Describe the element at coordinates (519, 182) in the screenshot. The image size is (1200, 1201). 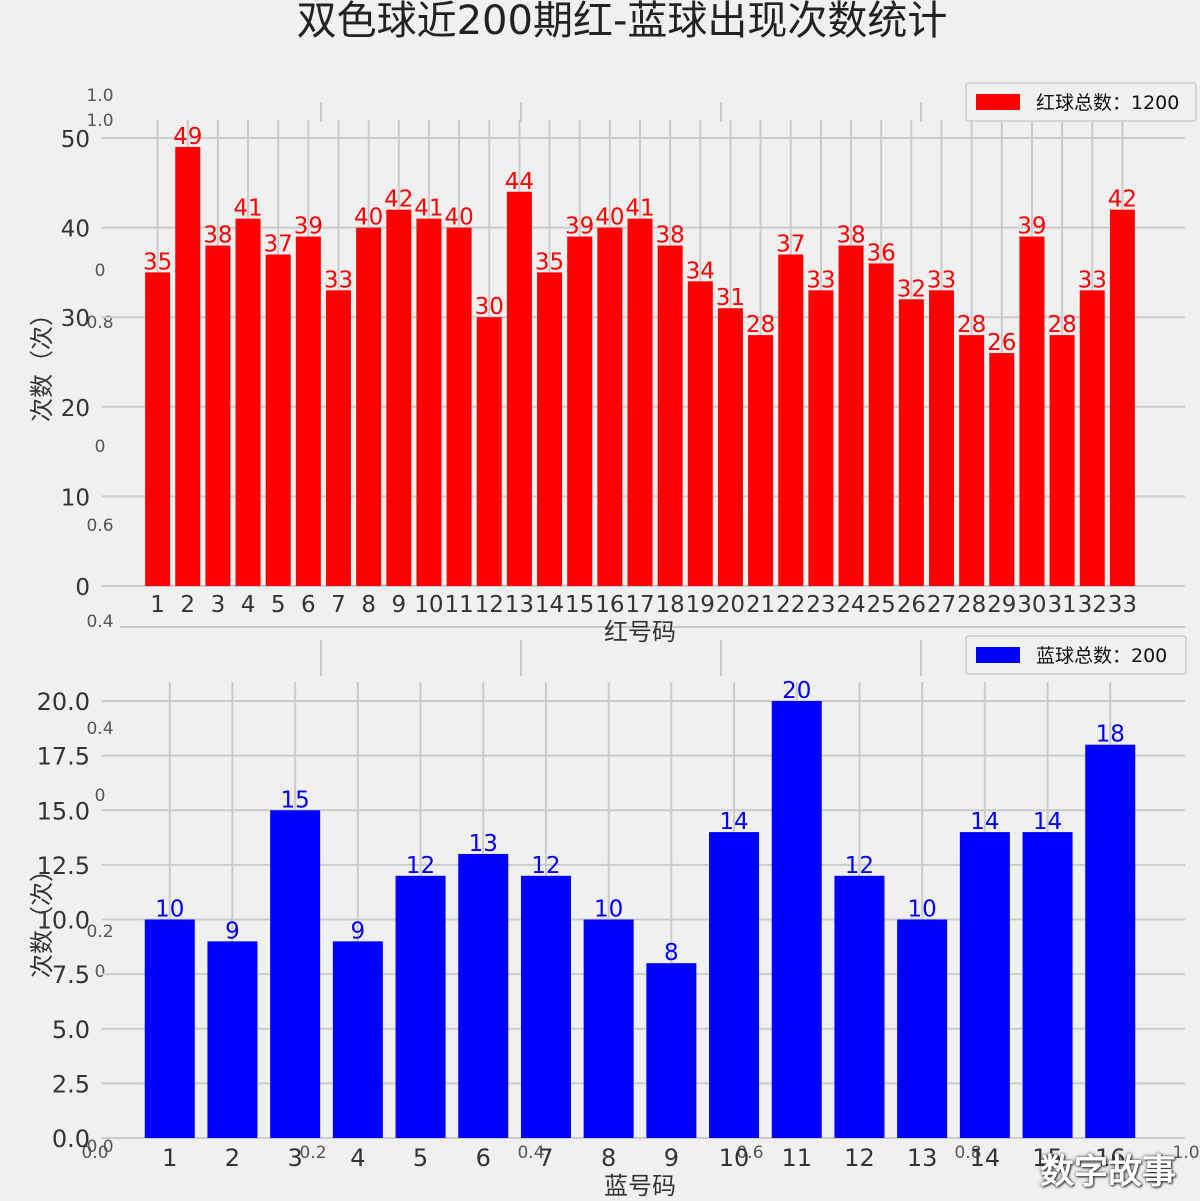
I see `bar-value-label: 44` at that location.